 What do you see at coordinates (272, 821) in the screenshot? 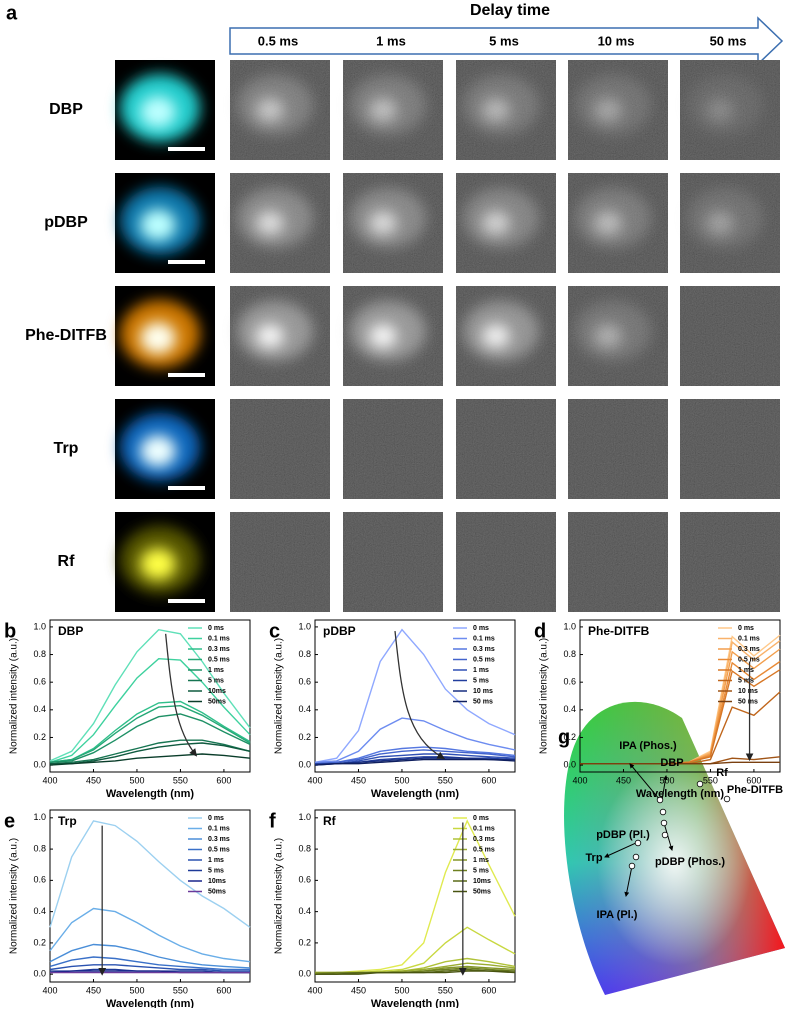
I see `panel-label: f` at bounding box center [272, 821].